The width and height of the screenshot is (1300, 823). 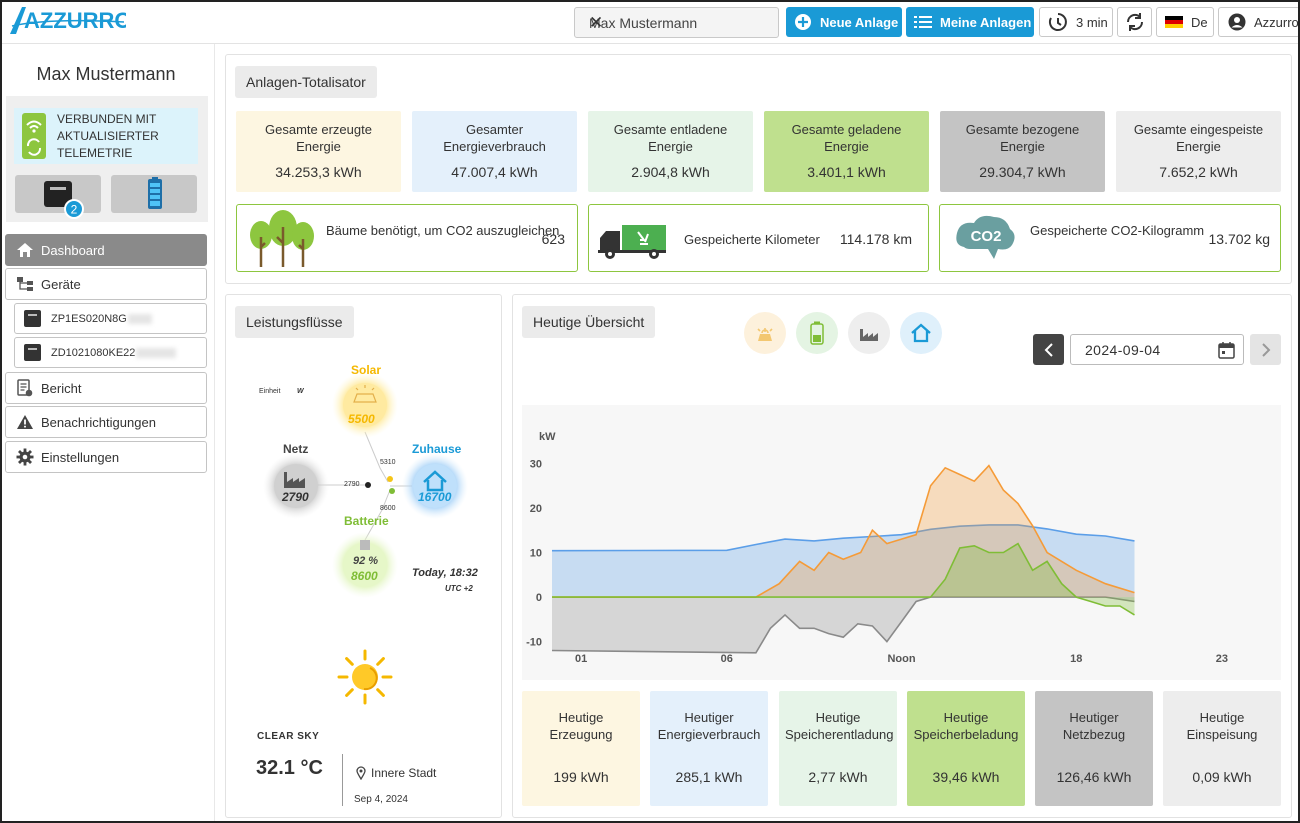 What do you see at coordinates (106, 457) in the screenshot?
I see `nav-settings: Einstellungen` at bounding box center [106, 457].